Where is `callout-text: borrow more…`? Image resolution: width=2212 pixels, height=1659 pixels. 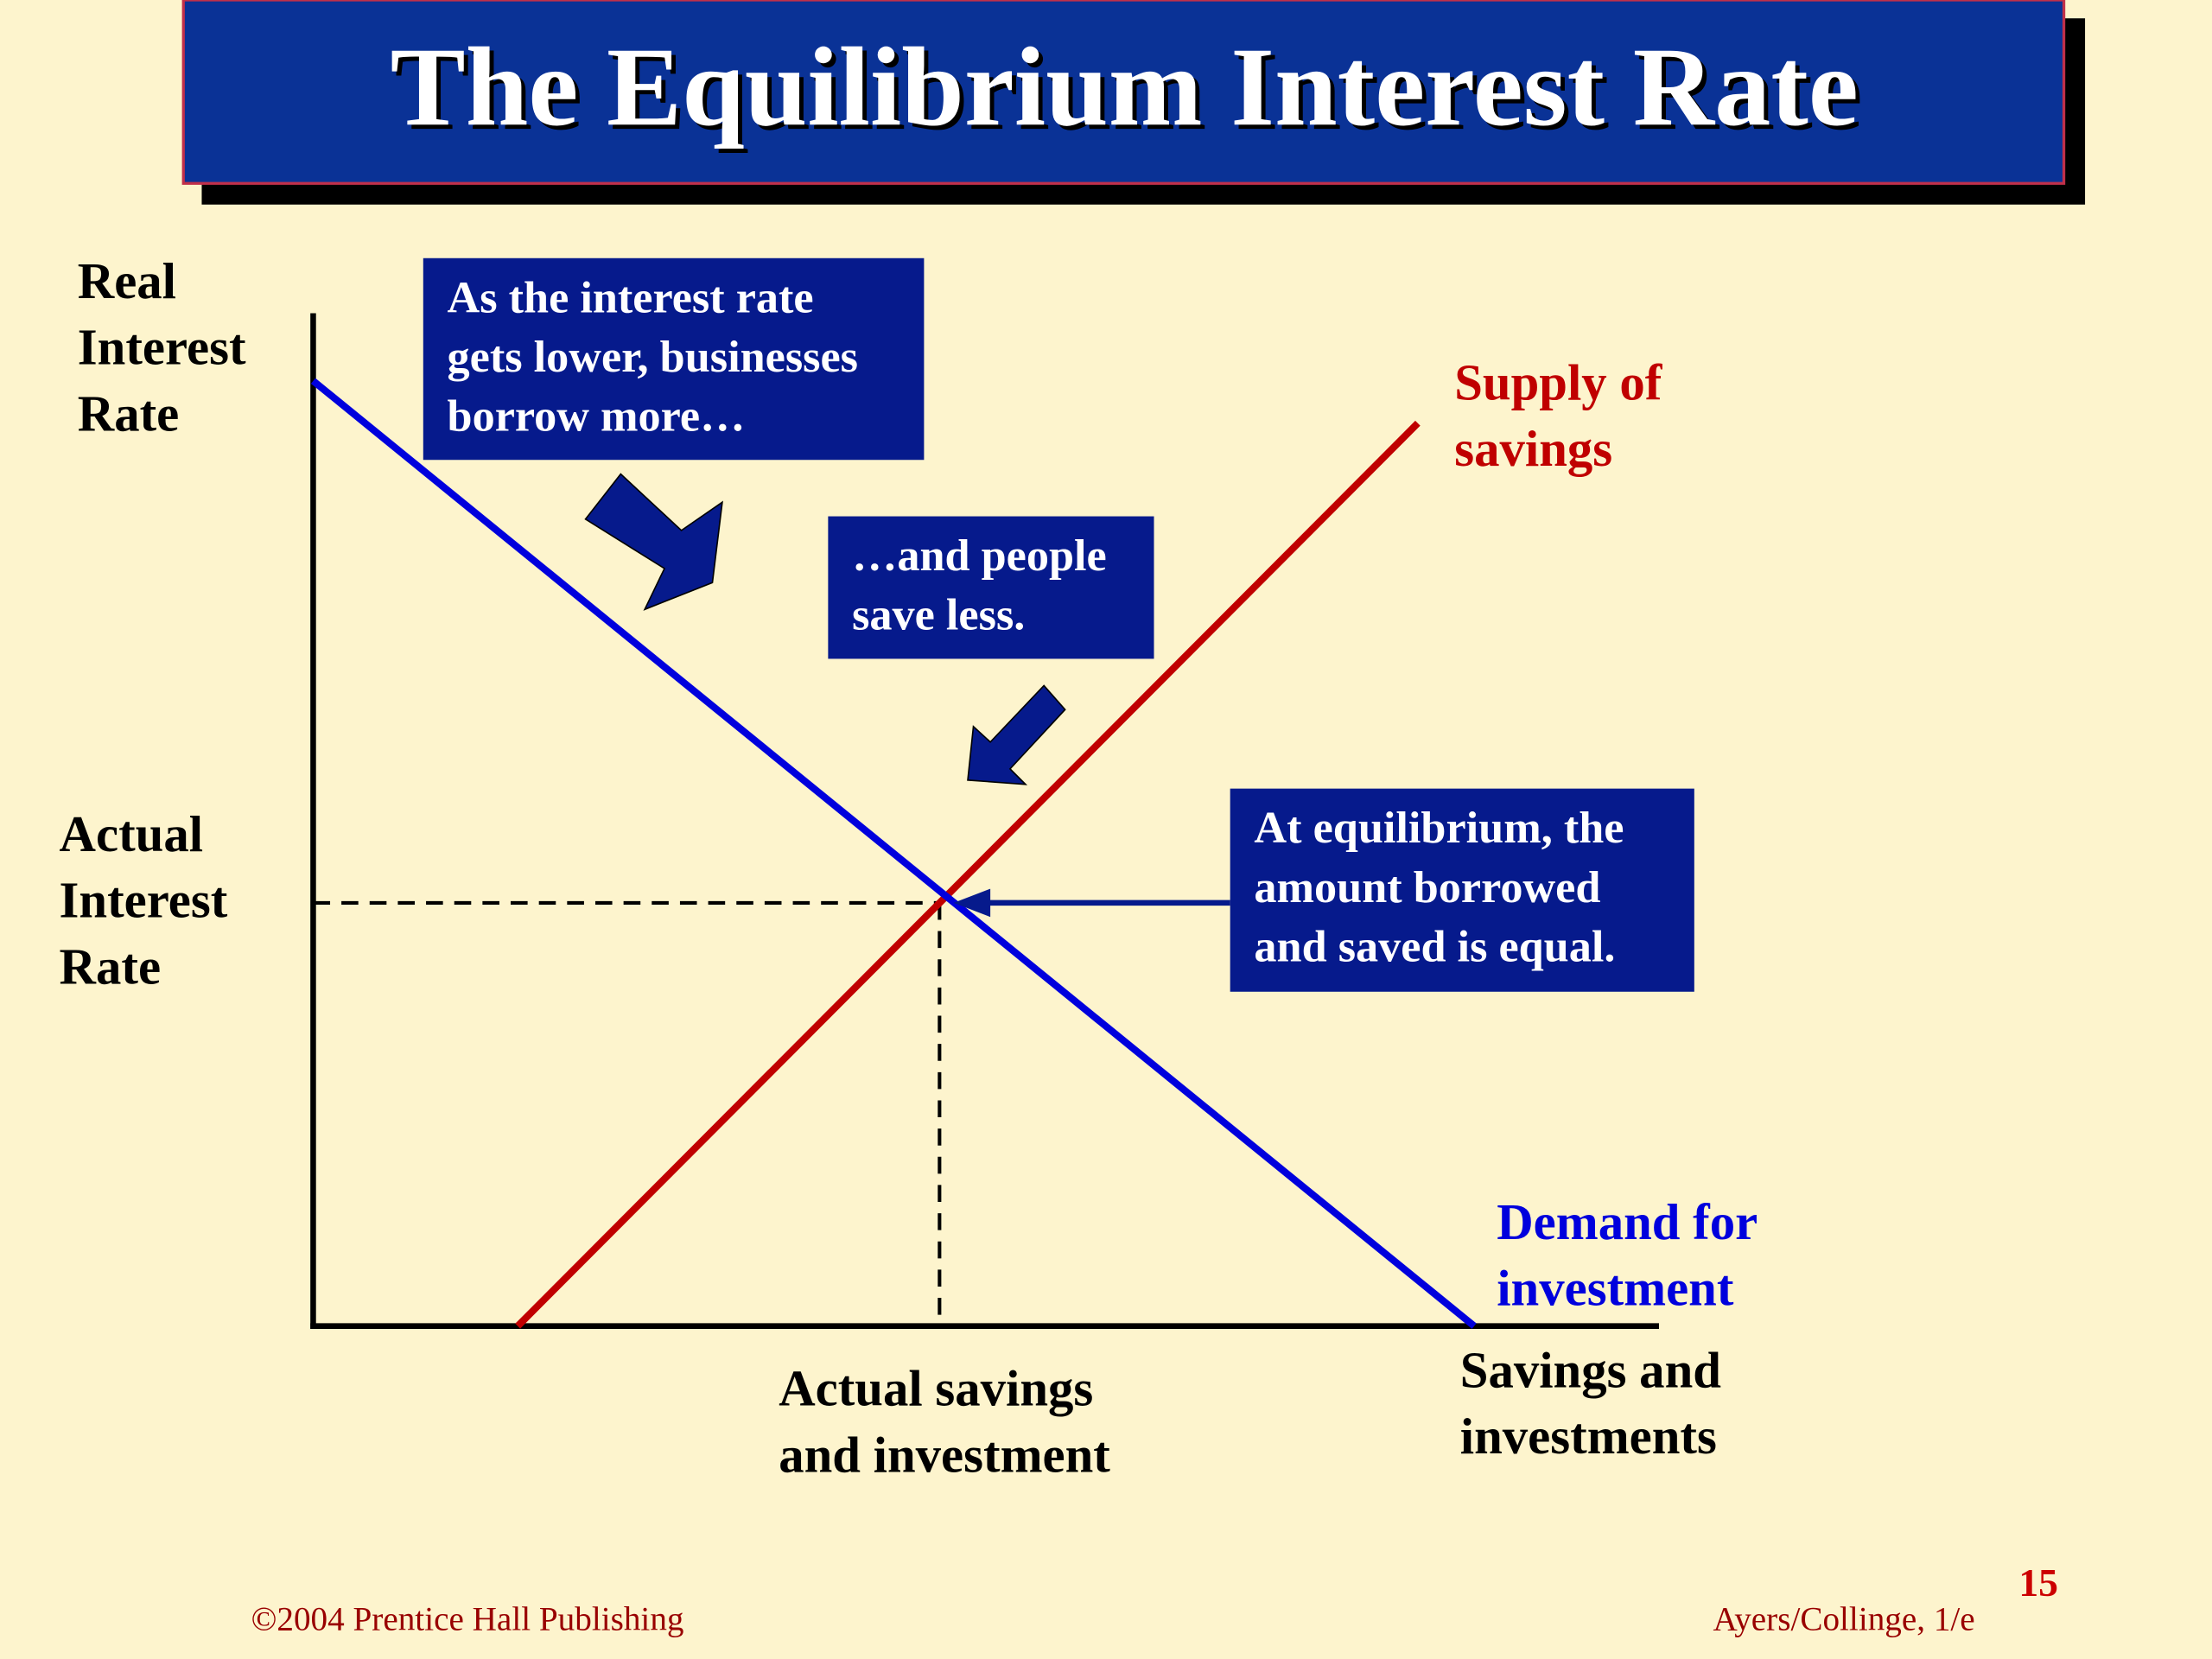
callout-text: borrow more… is located at coordinates (597, 416).